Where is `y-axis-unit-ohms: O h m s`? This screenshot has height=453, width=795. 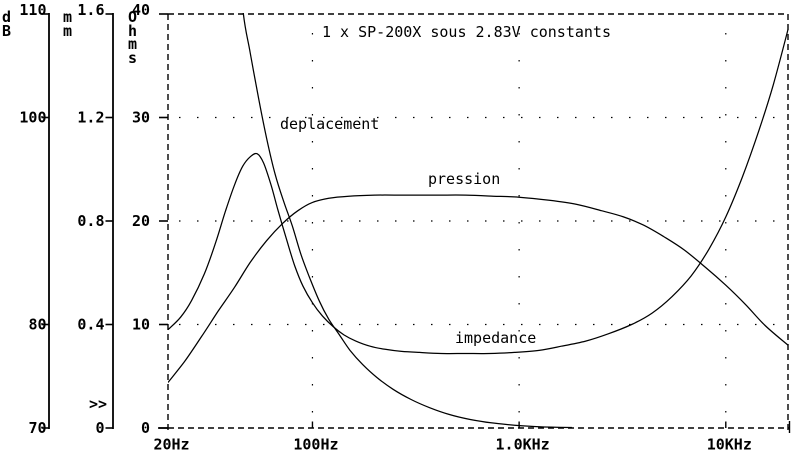
y-axis-unit-ohms: O h m s is located at coordinates (133, 37).